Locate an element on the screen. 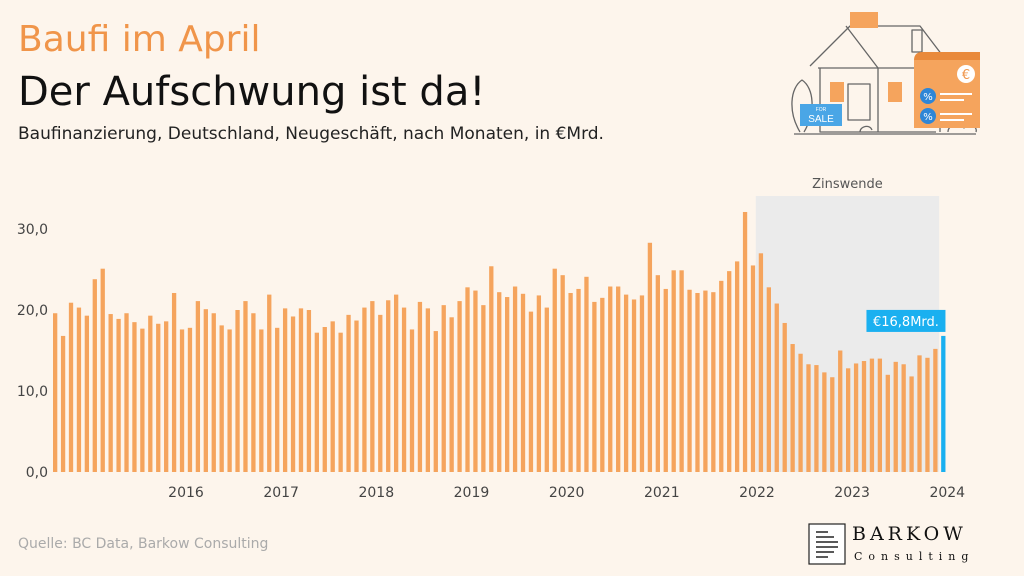 The height and width of the screenshot is (576, 1024). highlight-label-box is located at coordinates (906, 320).